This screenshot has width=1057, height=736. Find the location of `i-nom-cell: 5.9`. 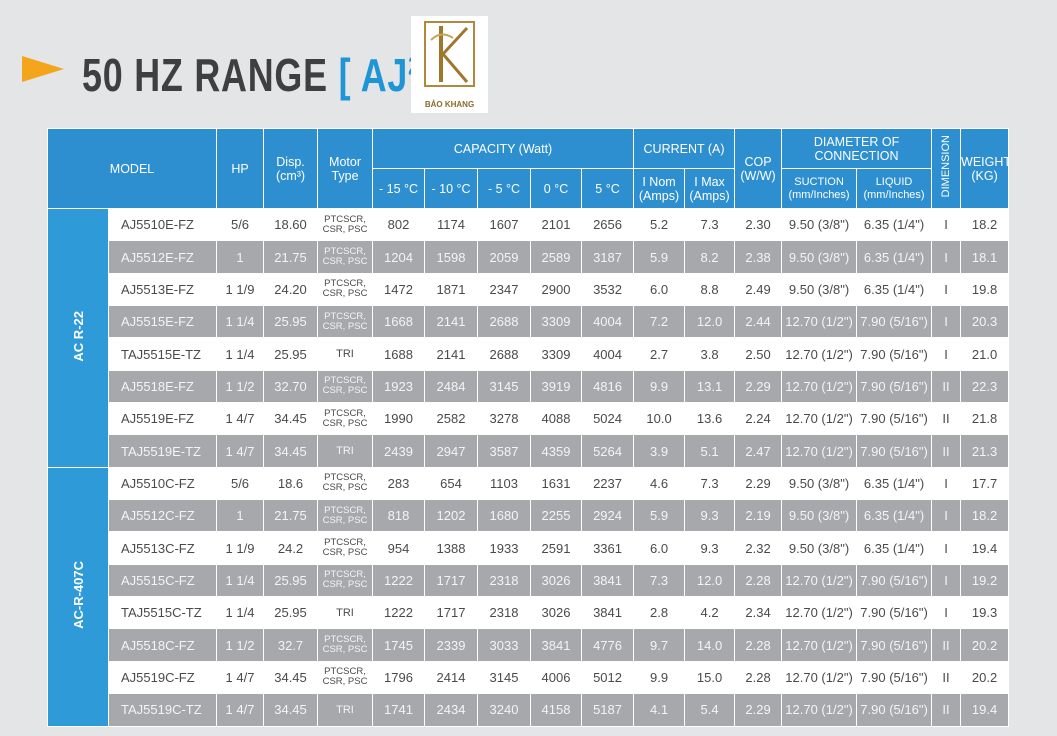

i-nom-cell: 5.9 is located at coordinates (659, 516).